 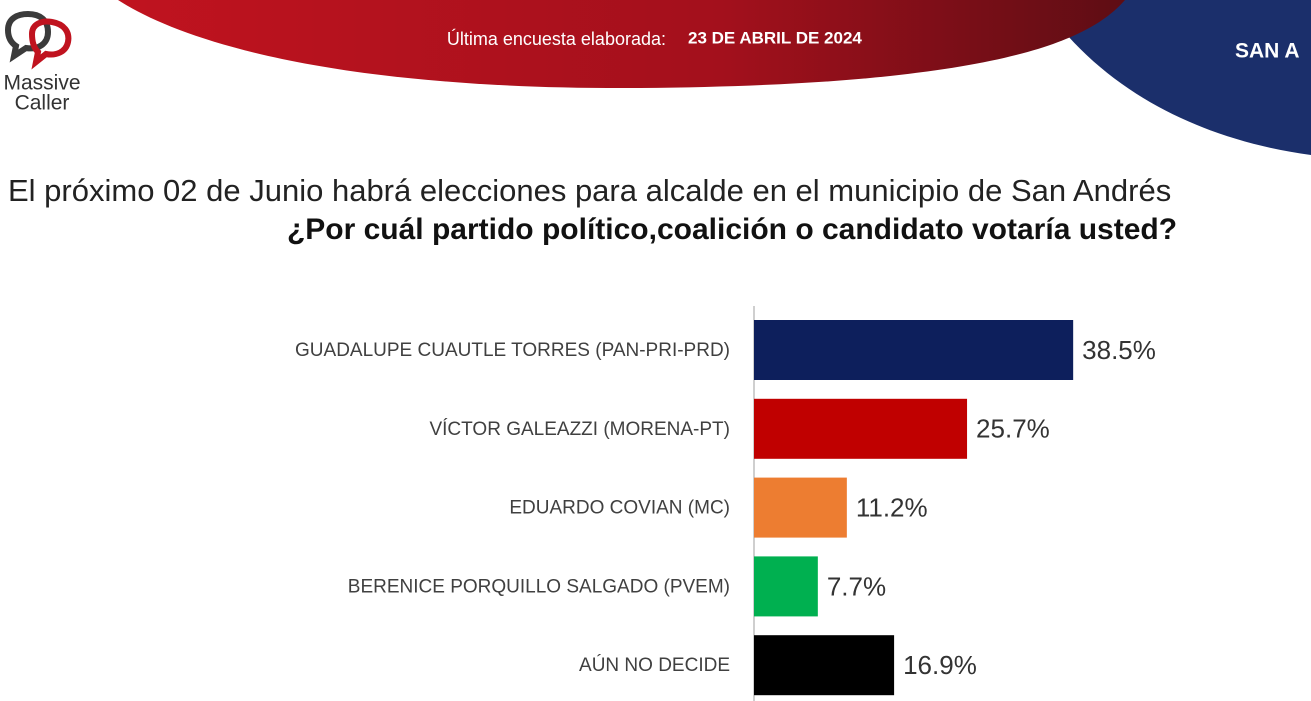 I want to click on logo: Massive Caller, so click(x=42, y=62).